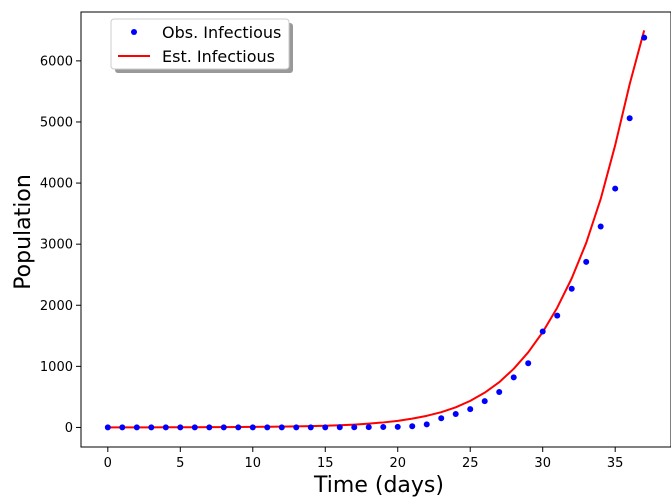  Describe the element at coordinates (134, 32) in the screenshot. I see `legend-marker-obs` at that location.